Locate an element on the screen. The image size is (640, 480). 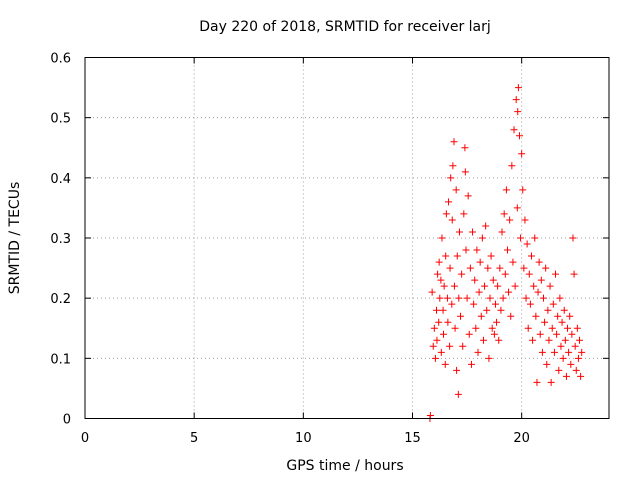
y-tick-label: 0 is located at coordinates (67, 420).